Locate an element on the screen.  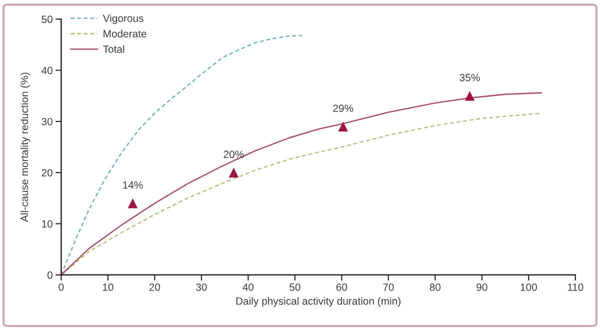
x-tick-label: 30 is located at coordinates (201, 287).